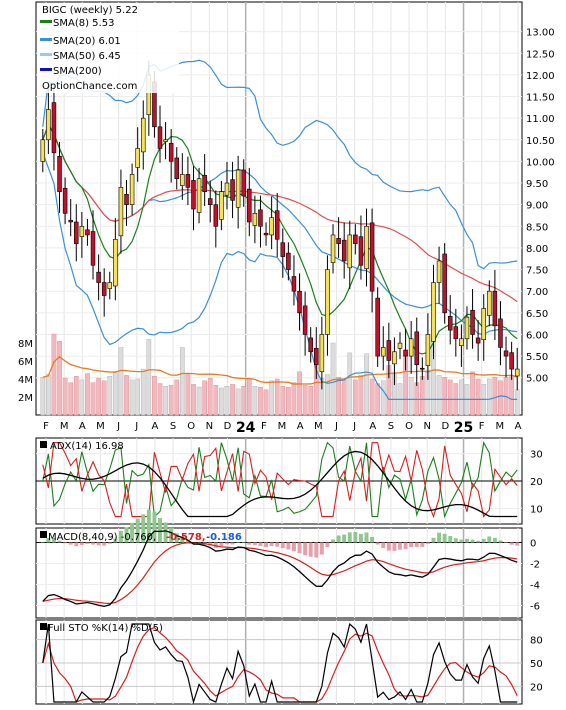 The image size is (566, 710). What do you see at coordinates (537, 249) in the screenshot?
I see `price-tick-label: 8.00` at bounding box center [537, 249].